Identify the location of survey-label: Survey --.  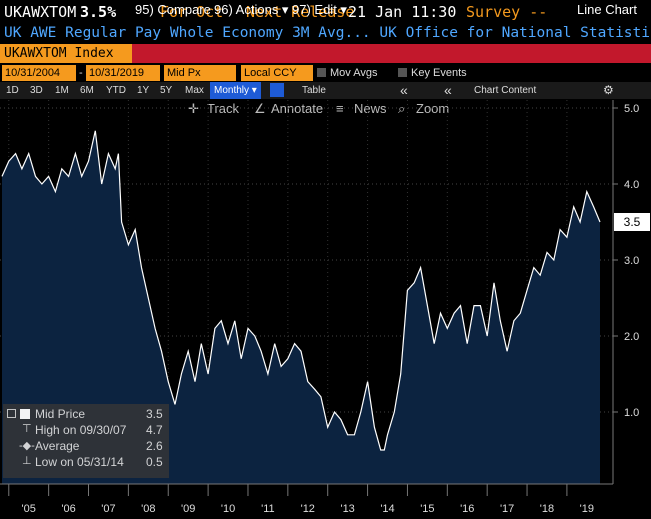
(507, 12).